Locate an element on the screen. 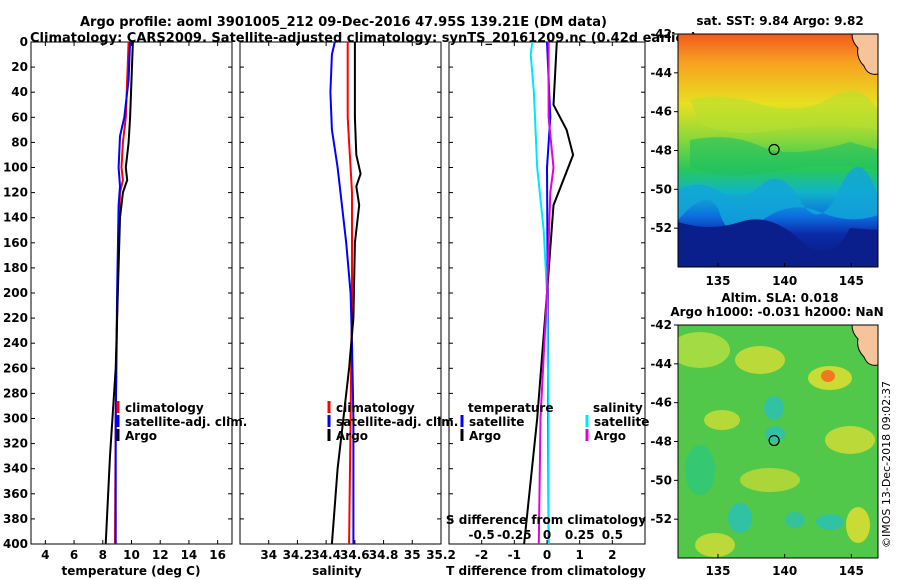 The width and height of the screenshot is (900, 580). x-tick-label: -1 is located at coordinates (514, 555).